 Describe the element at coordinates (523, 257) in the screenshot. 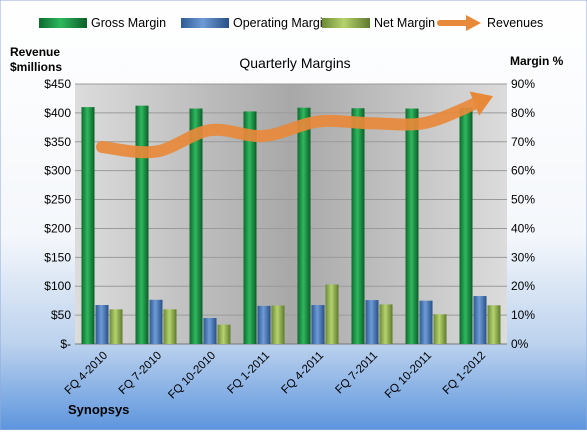

I see `right-tick-label: 30%` at that location.